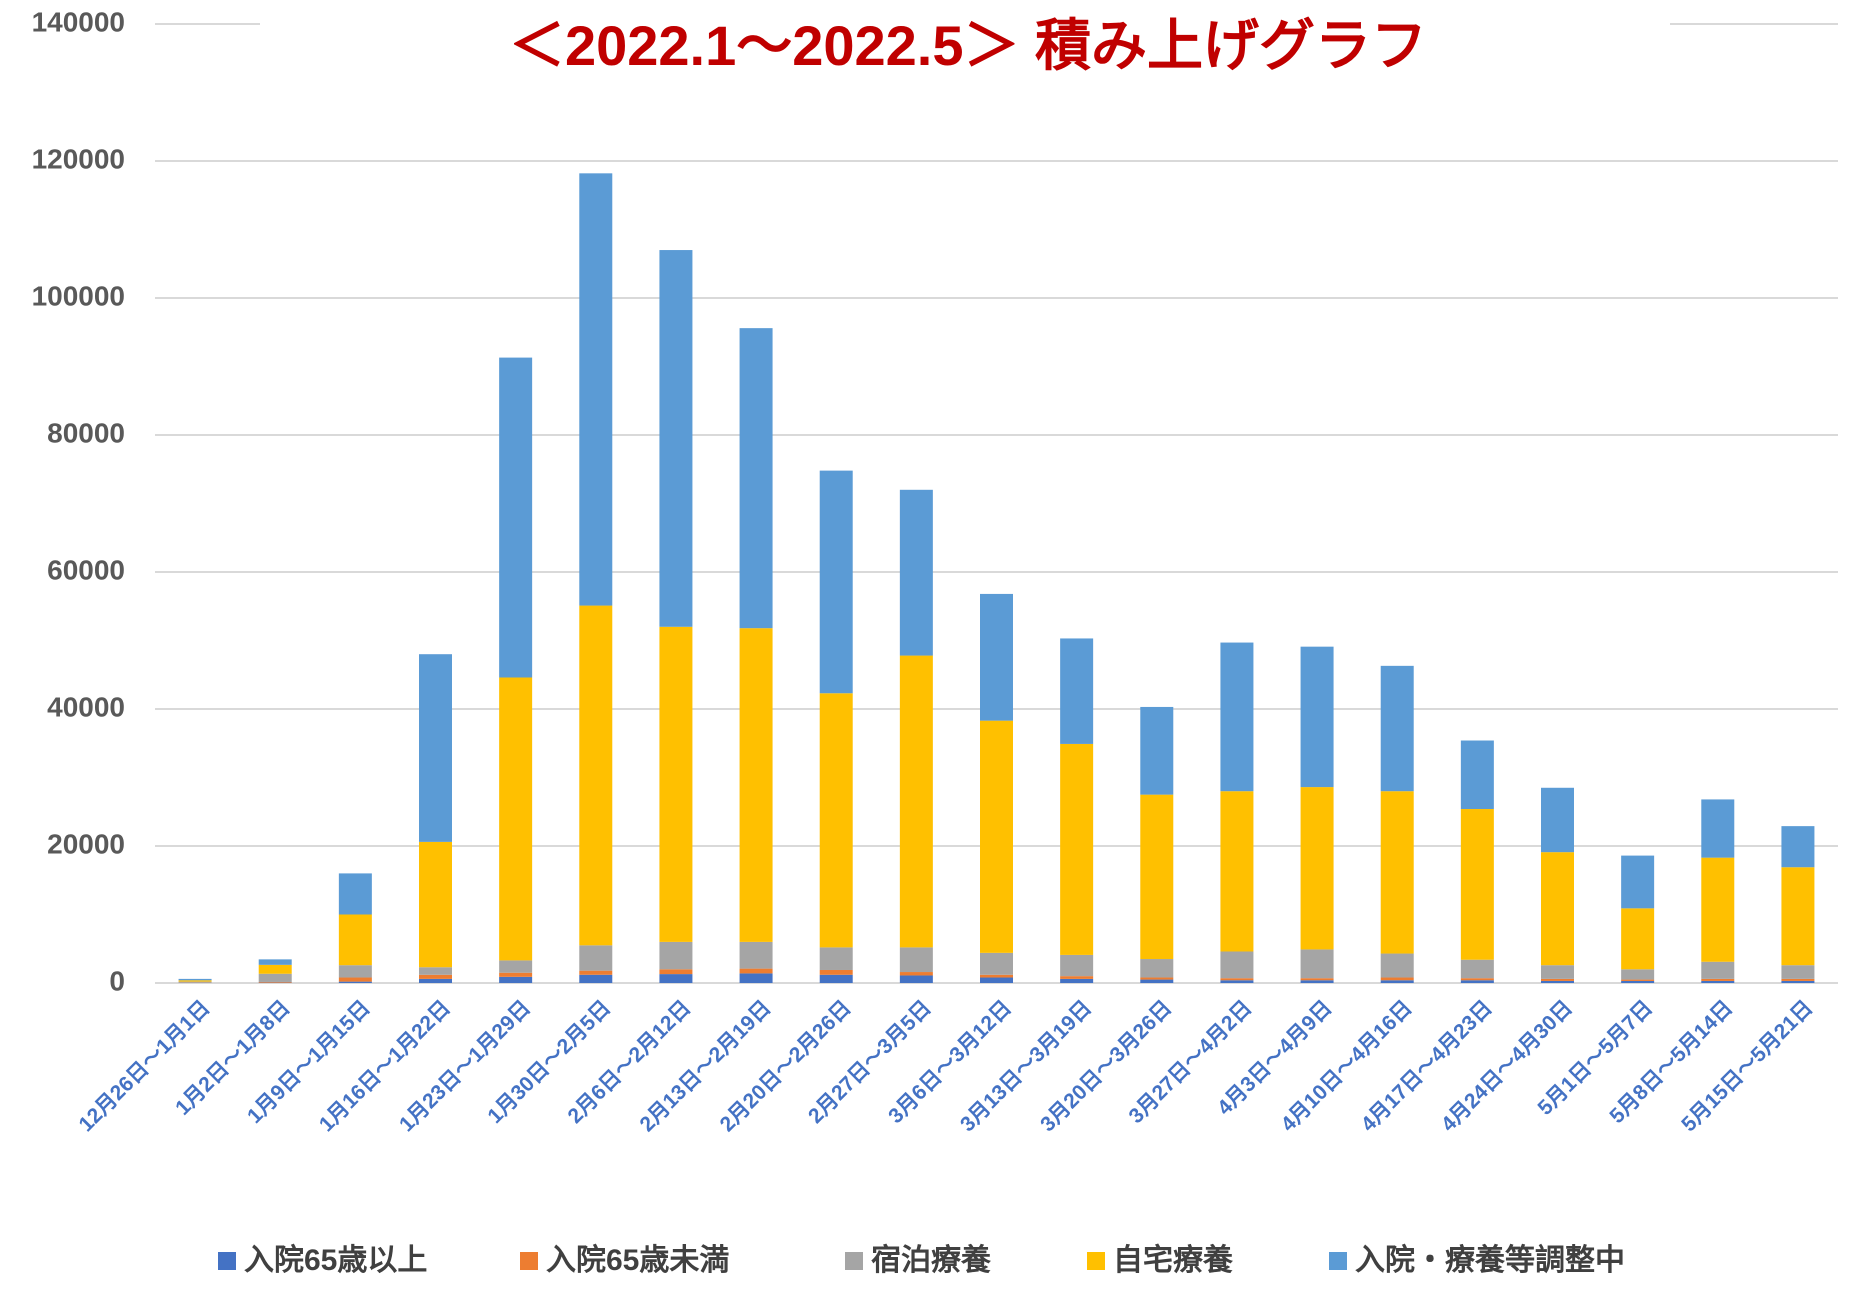 Image resolution: width=1852 pixels, height=1289 pixels. What do you see at coordinates (1490, 1260) in the screenshot?
I see `legend-label: 入院・療養等調整中` at bounding box center [1490, 1260].